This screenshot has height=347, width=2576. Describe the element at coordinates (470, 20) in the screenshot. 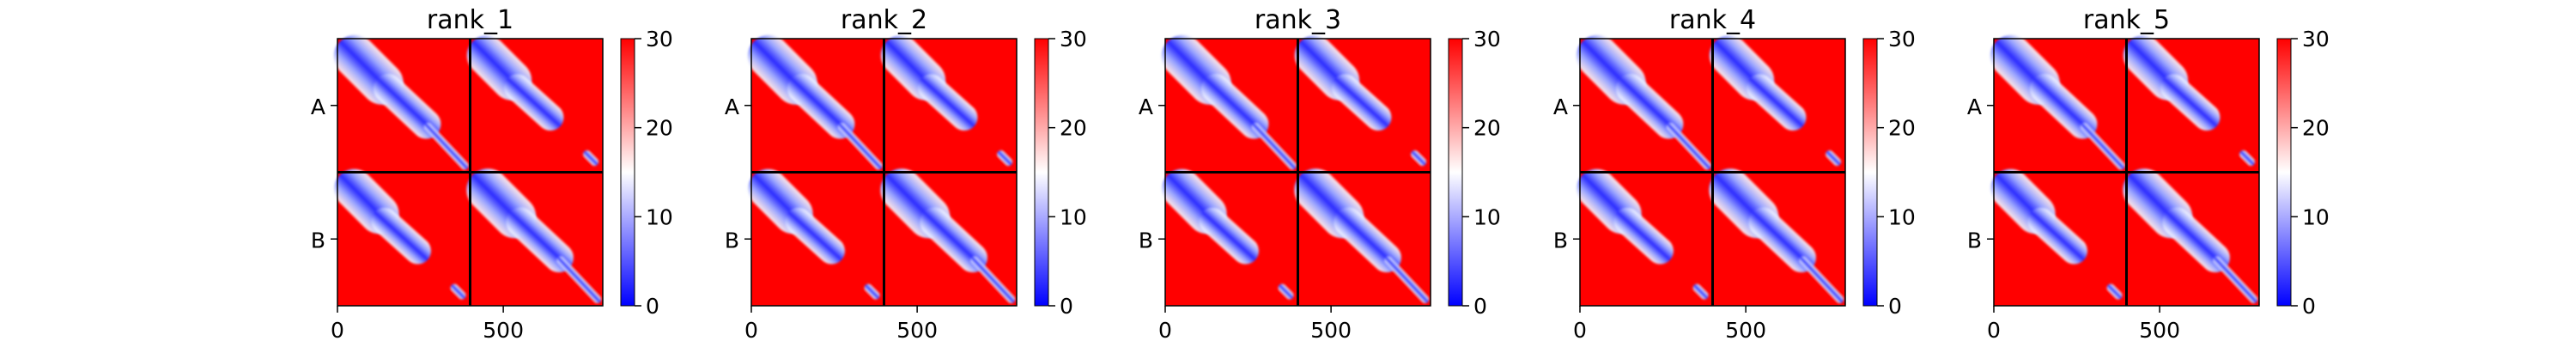

I see `panel-title: rank_1` at that location.